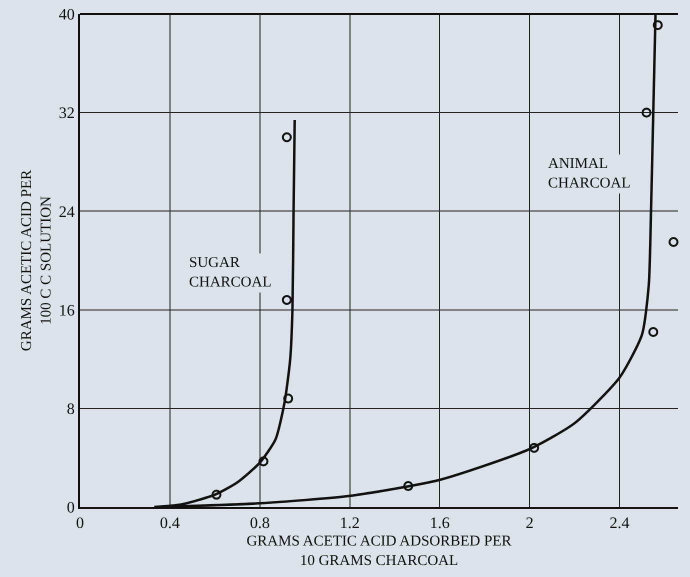 The image size is (690, 577). I want to click on y-axis-title: GRAMS ACETIC ACID PER 100 C C SOLUTION, so click(37, 261).